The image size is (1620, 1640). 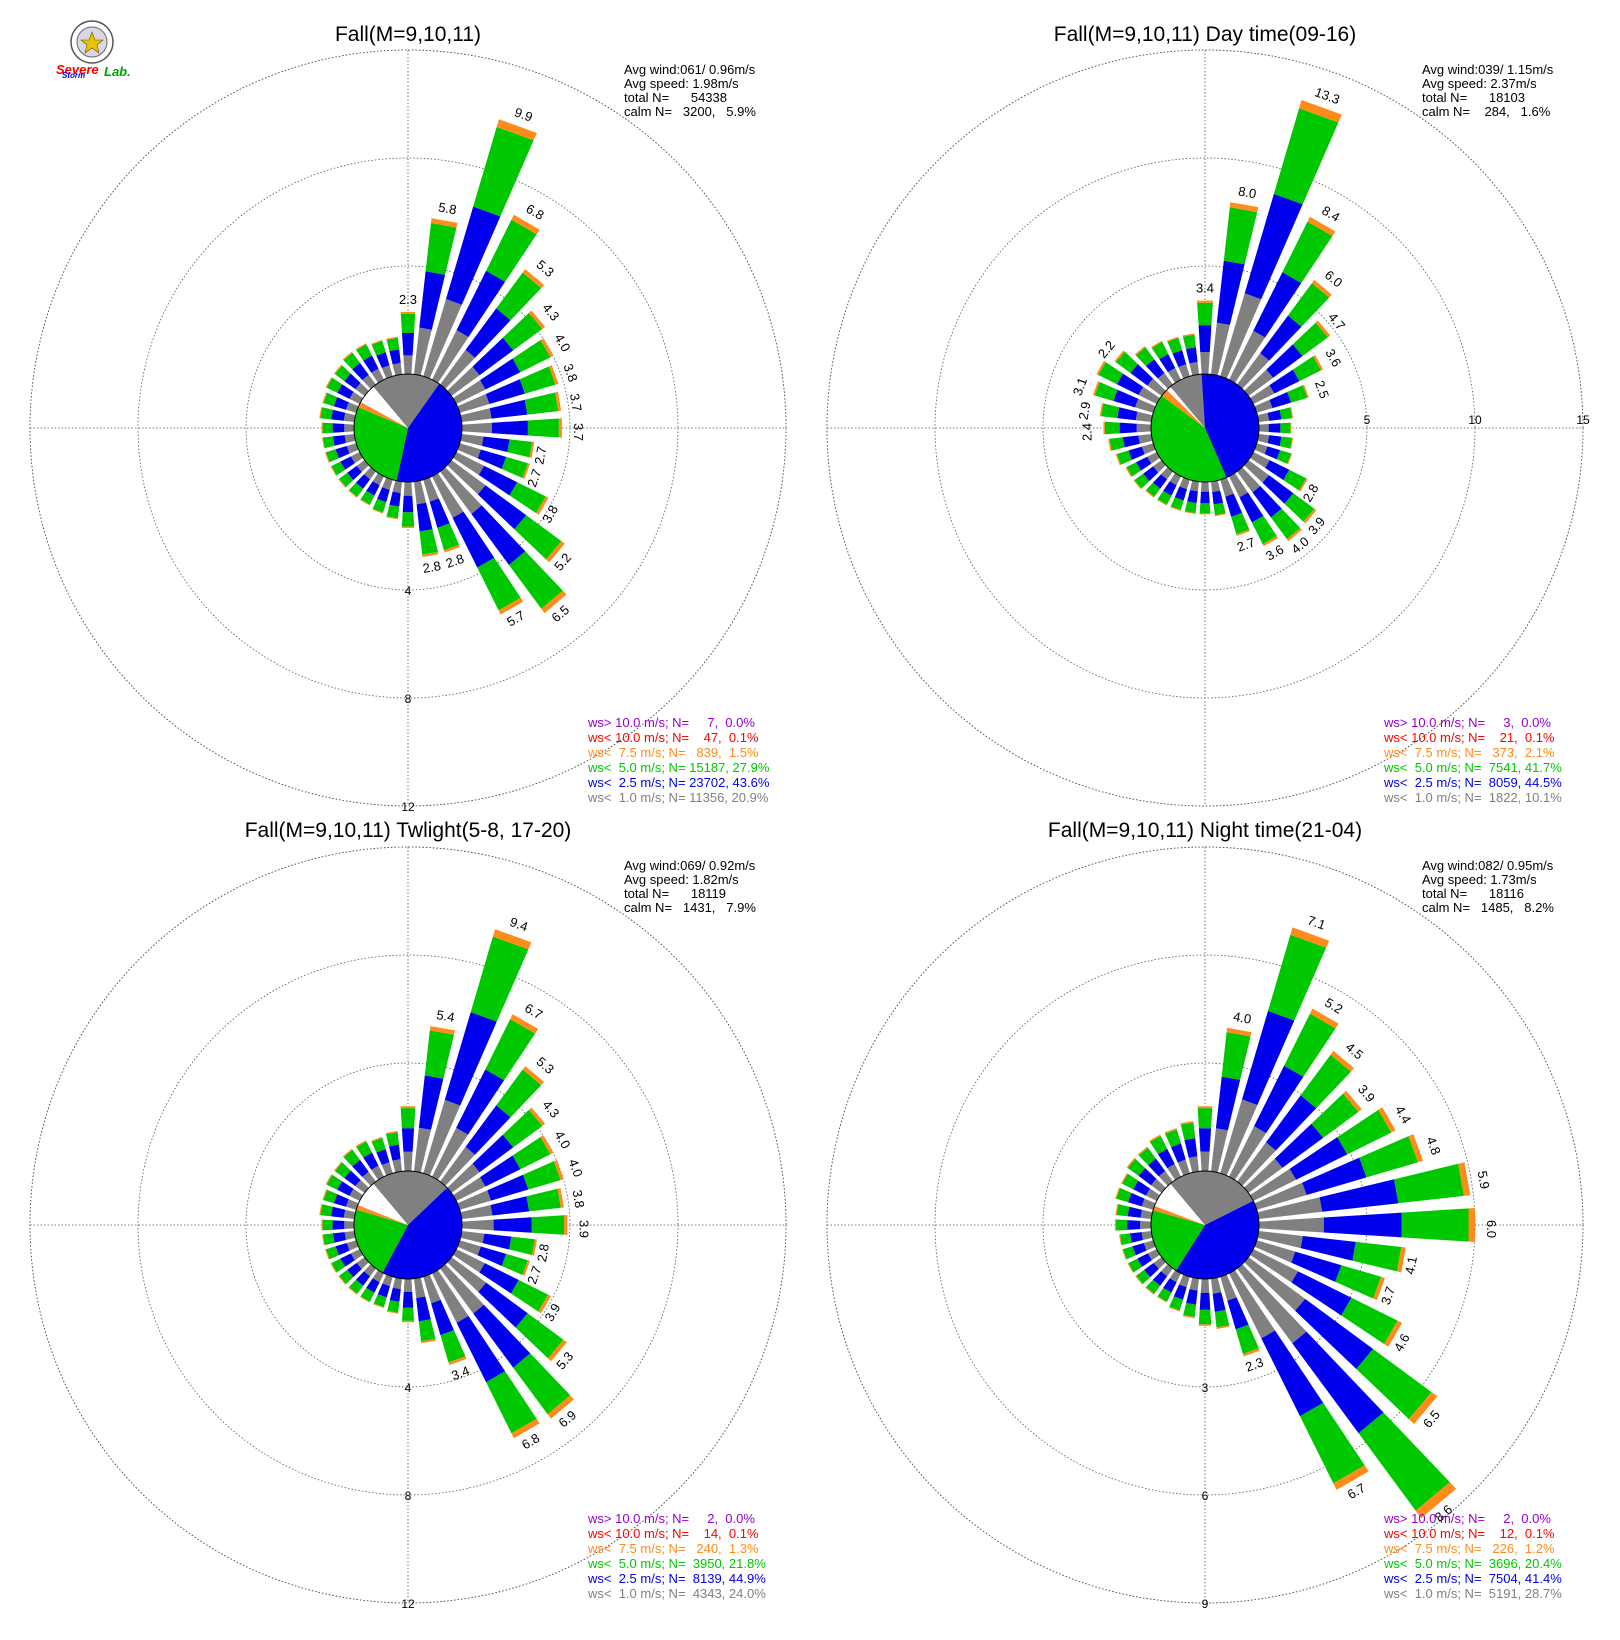 I want to click on pie-slice-lt5, so click(x=381, y=444).